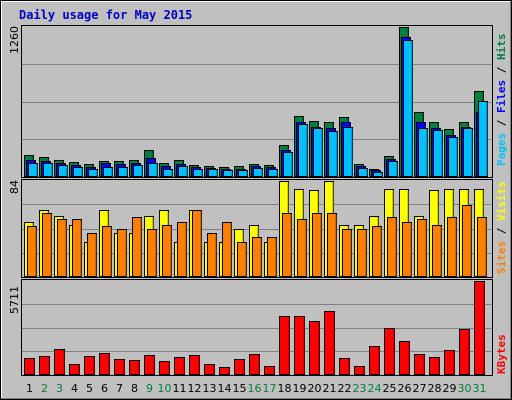 The image size is (512, 400). I want to click on x-tick-label-23: 23, so click(360, 388).